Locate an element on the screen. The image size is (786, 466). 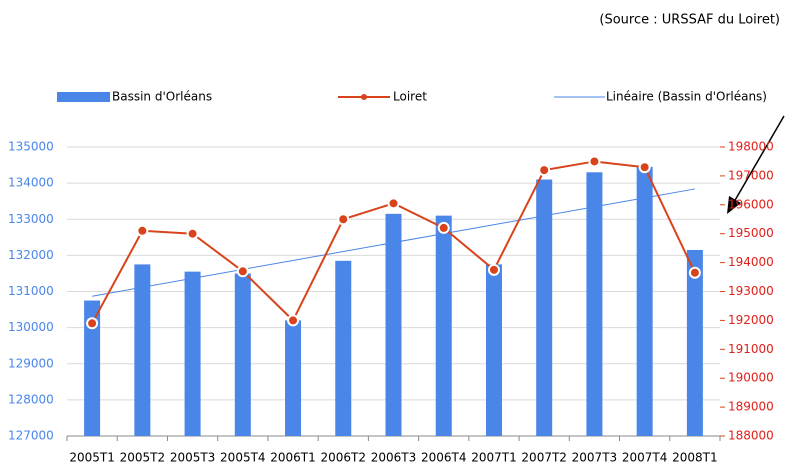
y-tick-label: 133000 is located at coordinates (31, 219).